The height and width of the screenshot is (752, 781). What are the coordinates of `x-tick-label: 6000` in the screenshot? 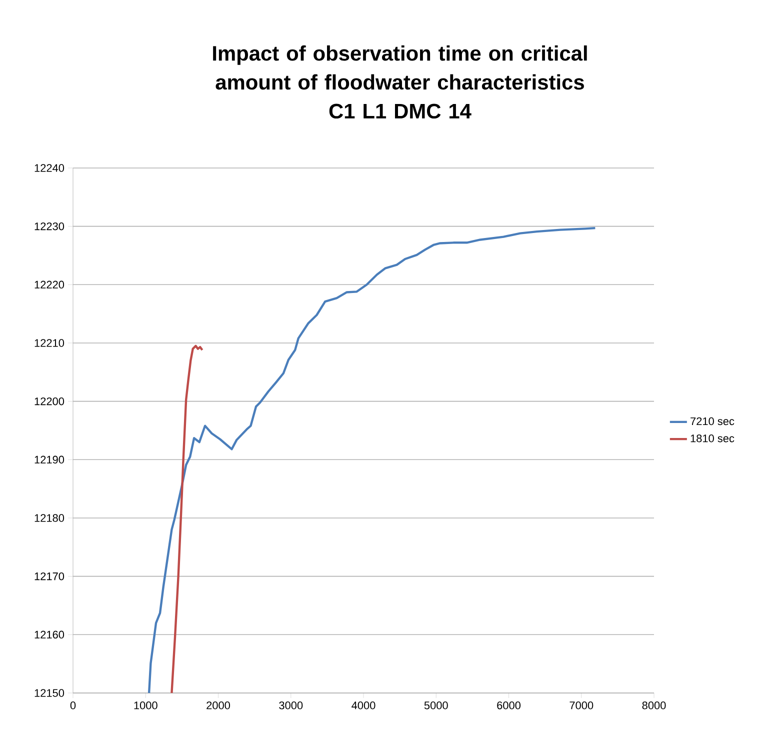 It's located at (509, 706).